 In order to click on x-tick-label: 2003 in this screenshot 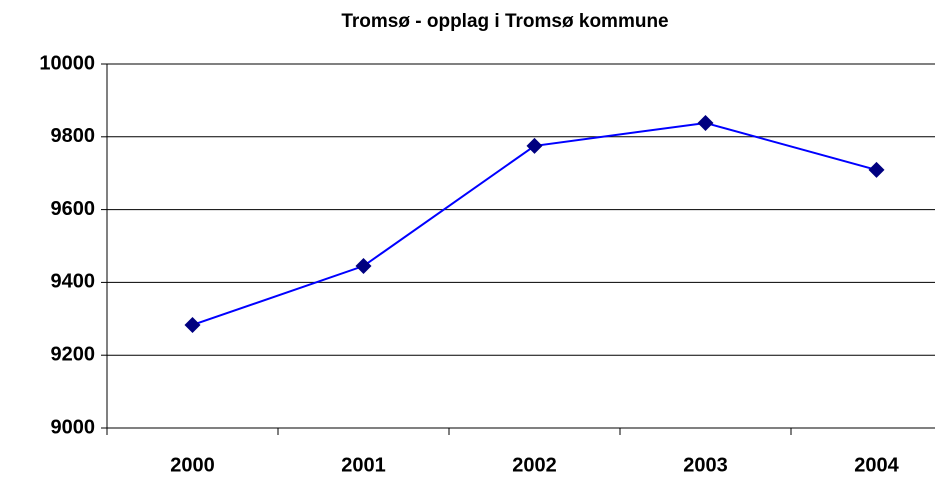, I will do `click(705, 465)`.